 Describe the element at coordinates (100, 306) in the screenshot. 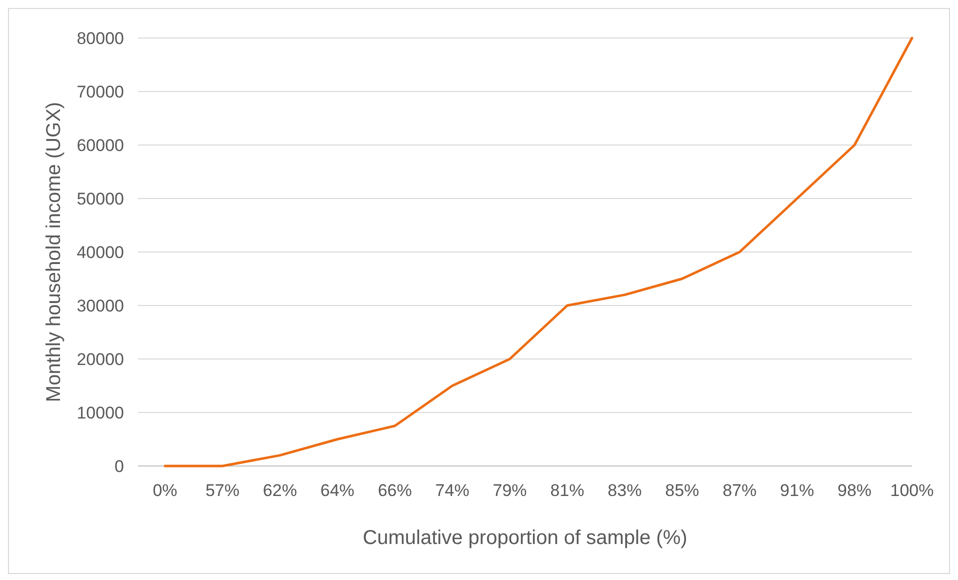

I see `y-tick-label: 30000` at that location.